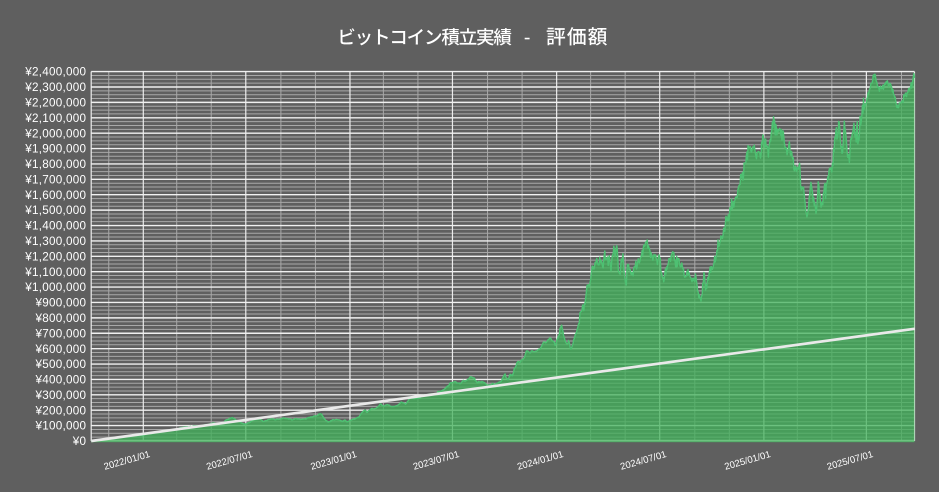 The height and width of the screenshot is (492, 939). What do you see at coordinates (55, 210) in the screenshot?
I see `svg-text: ¥1,500,000` at bounding box center [55, 210].